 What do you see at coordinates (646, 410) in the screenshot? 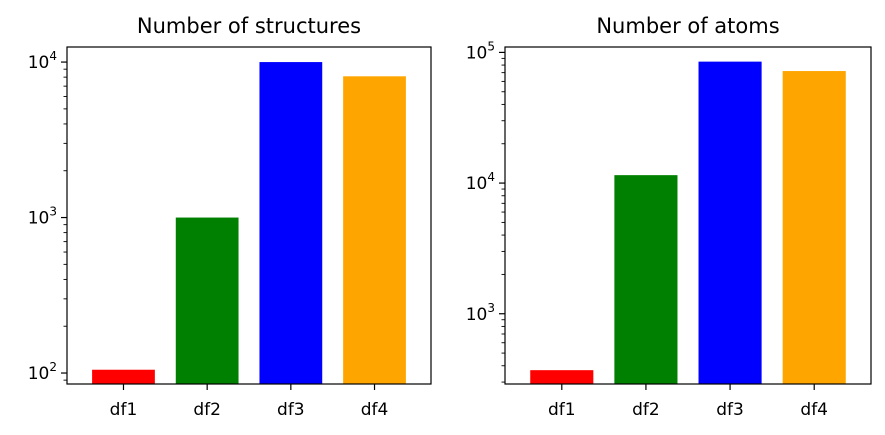
I see `atoms-x-tick-label-df2: df2` at bounding box center [646, 410].